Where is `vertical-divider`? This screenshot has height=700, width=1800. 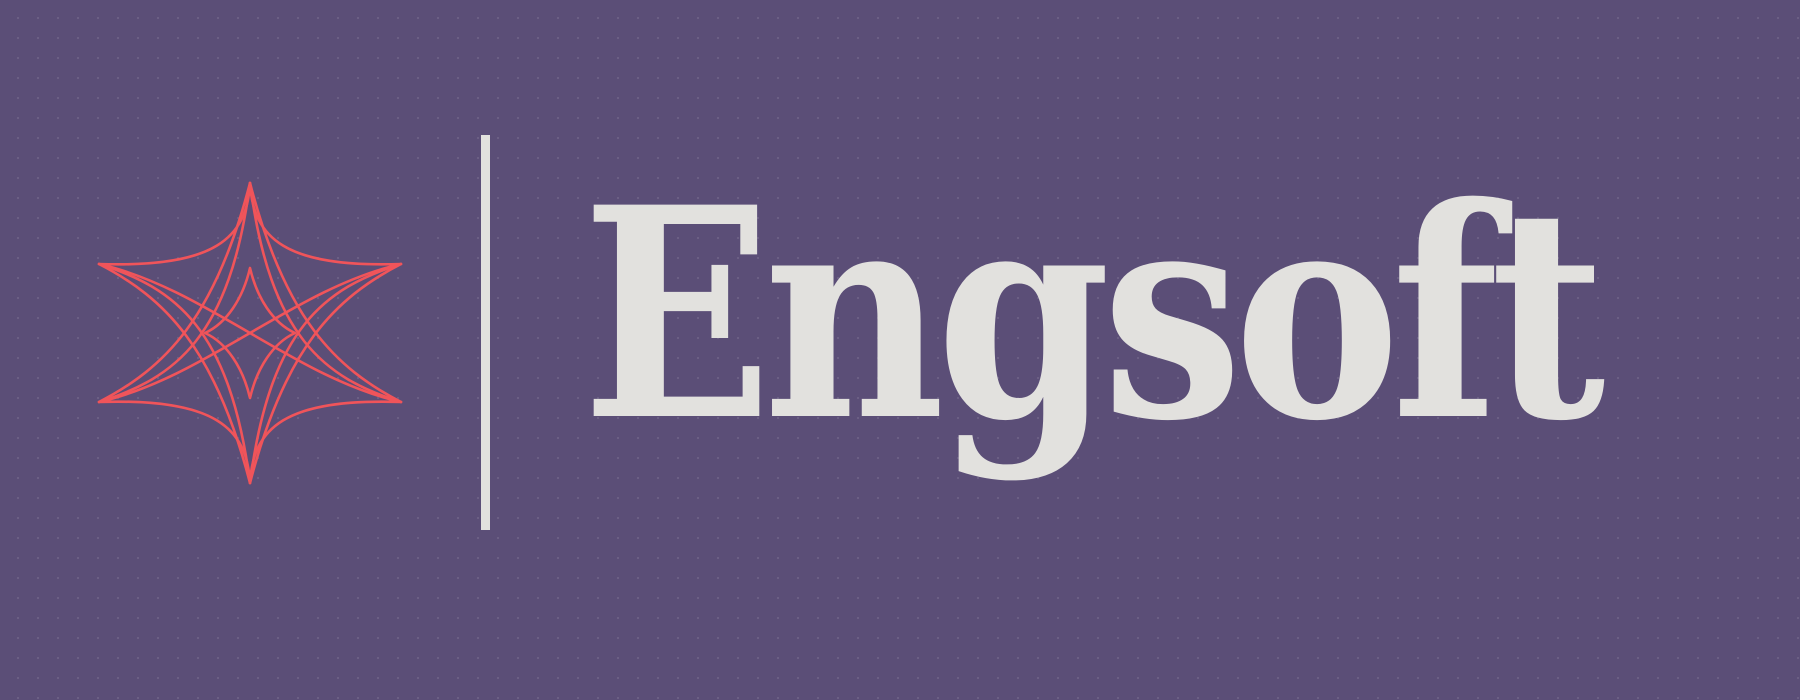 vertical-divider is located at coordinates (485, 332).